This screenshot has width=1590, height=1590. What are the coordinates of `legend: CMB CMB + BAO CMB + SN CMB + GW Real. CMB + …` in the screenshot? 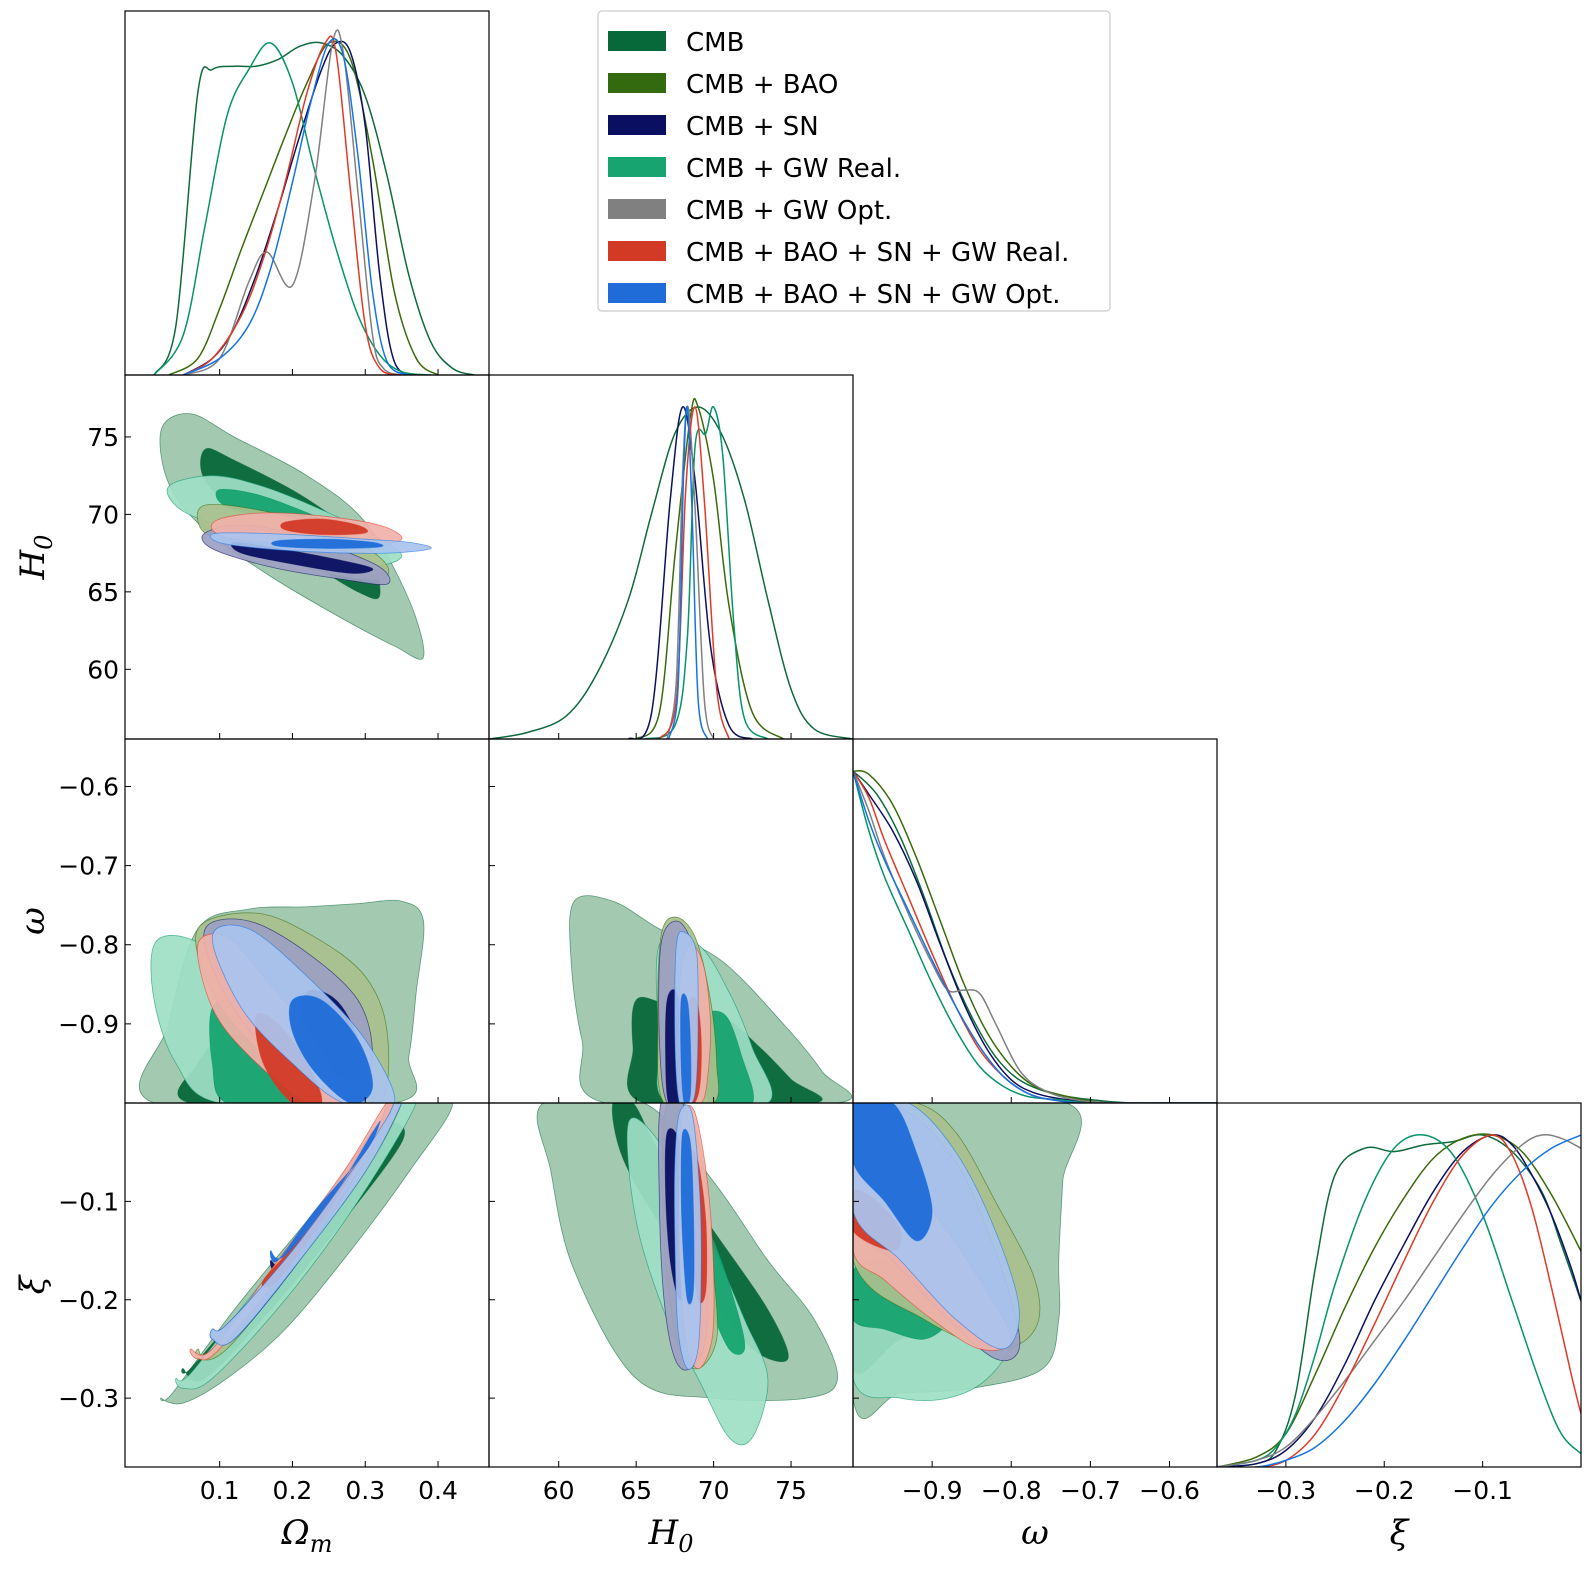 It's located at (854, 161).